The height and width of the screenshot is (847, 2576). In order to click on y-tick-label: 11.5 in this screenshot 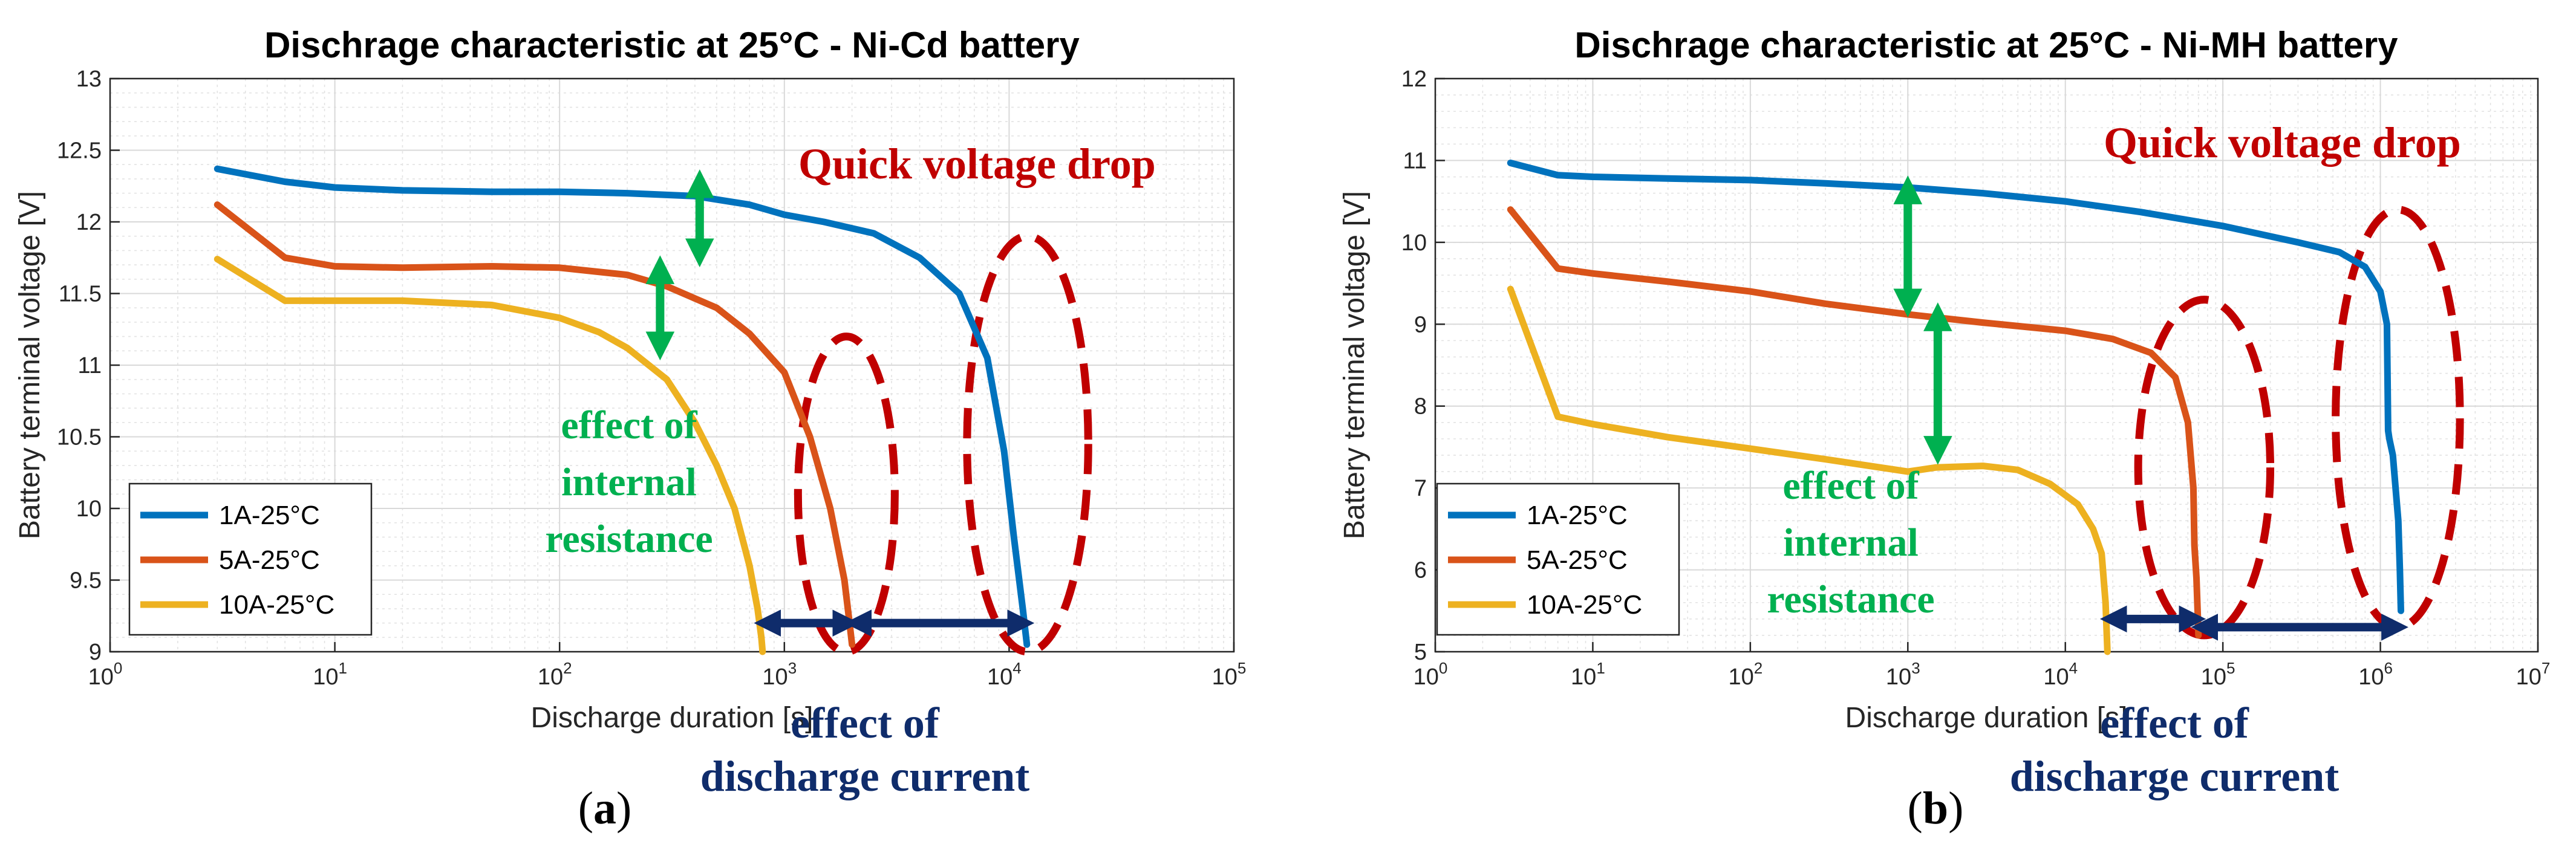, I will do `click(80, 294)`.